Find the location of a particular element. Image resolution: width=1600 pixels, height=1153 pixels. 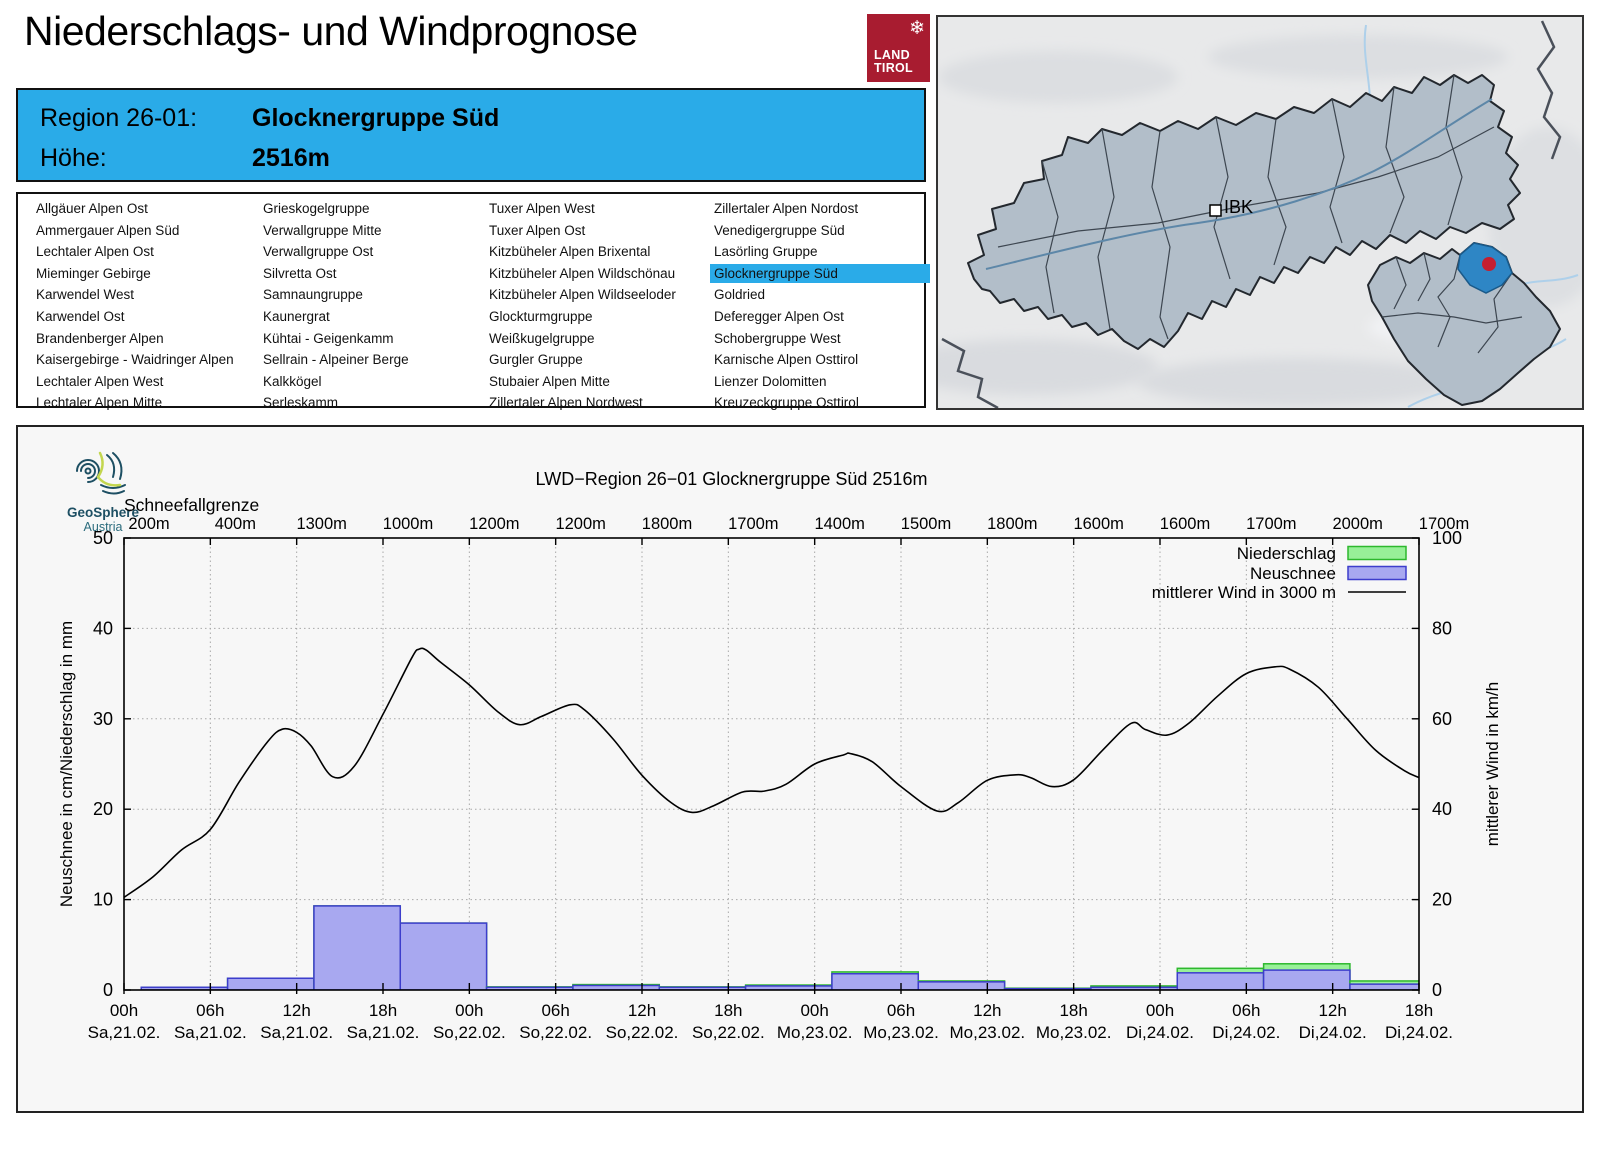

region-list-item: Schobergruppe West is located at coordinates (777, 338).